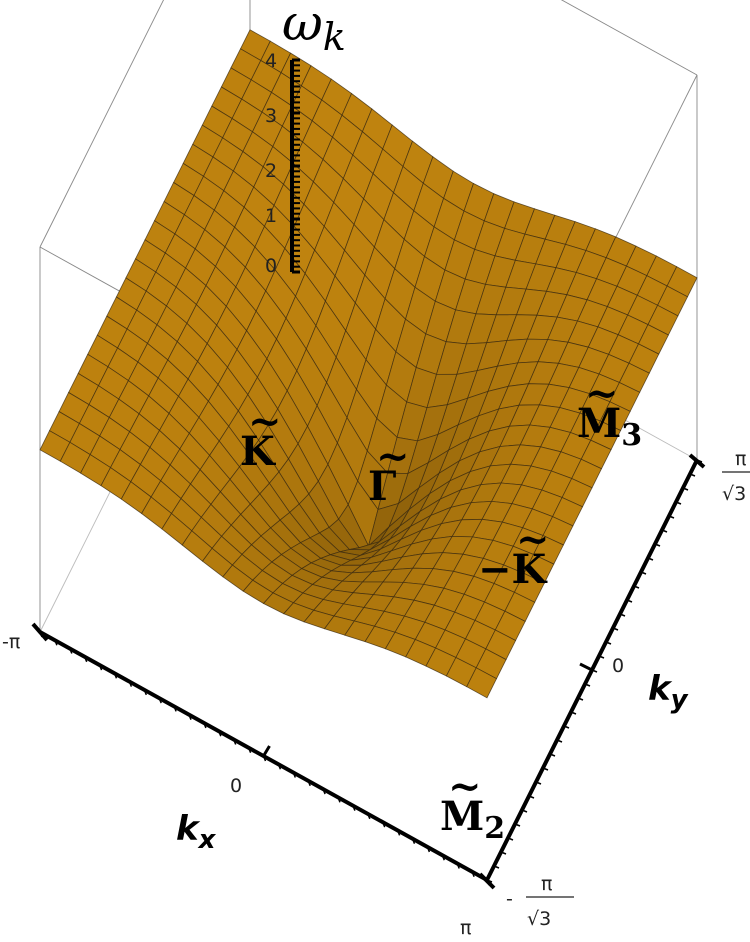 The height and width of the screenshot is (942, 750). What do you see at coordinates (736, 476) in the screenshot?
I see `y-tick-label-max: π √3` at bounding box center [736, 476].